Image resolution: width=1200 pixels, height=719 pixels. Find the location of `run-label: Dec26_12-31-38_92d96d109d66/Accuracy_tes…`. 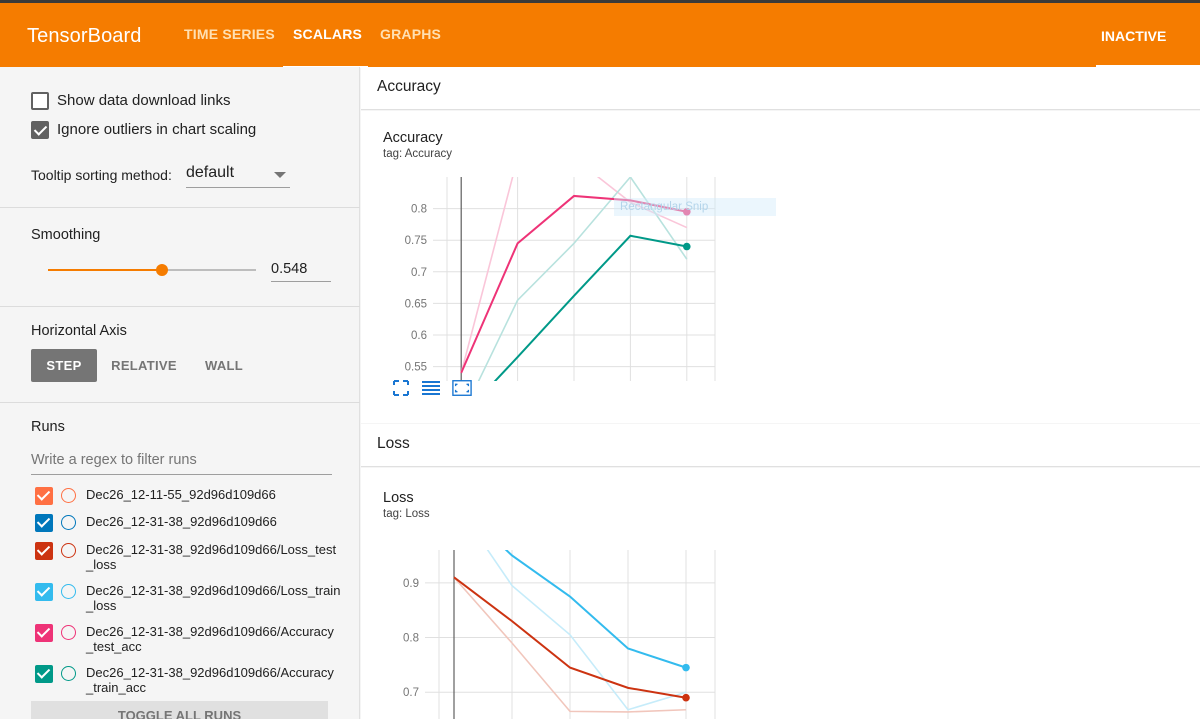

run-label: Dec26_12-31-38_92d96d109d66/Accuracy_tes… is located at coordinates (210, 639).